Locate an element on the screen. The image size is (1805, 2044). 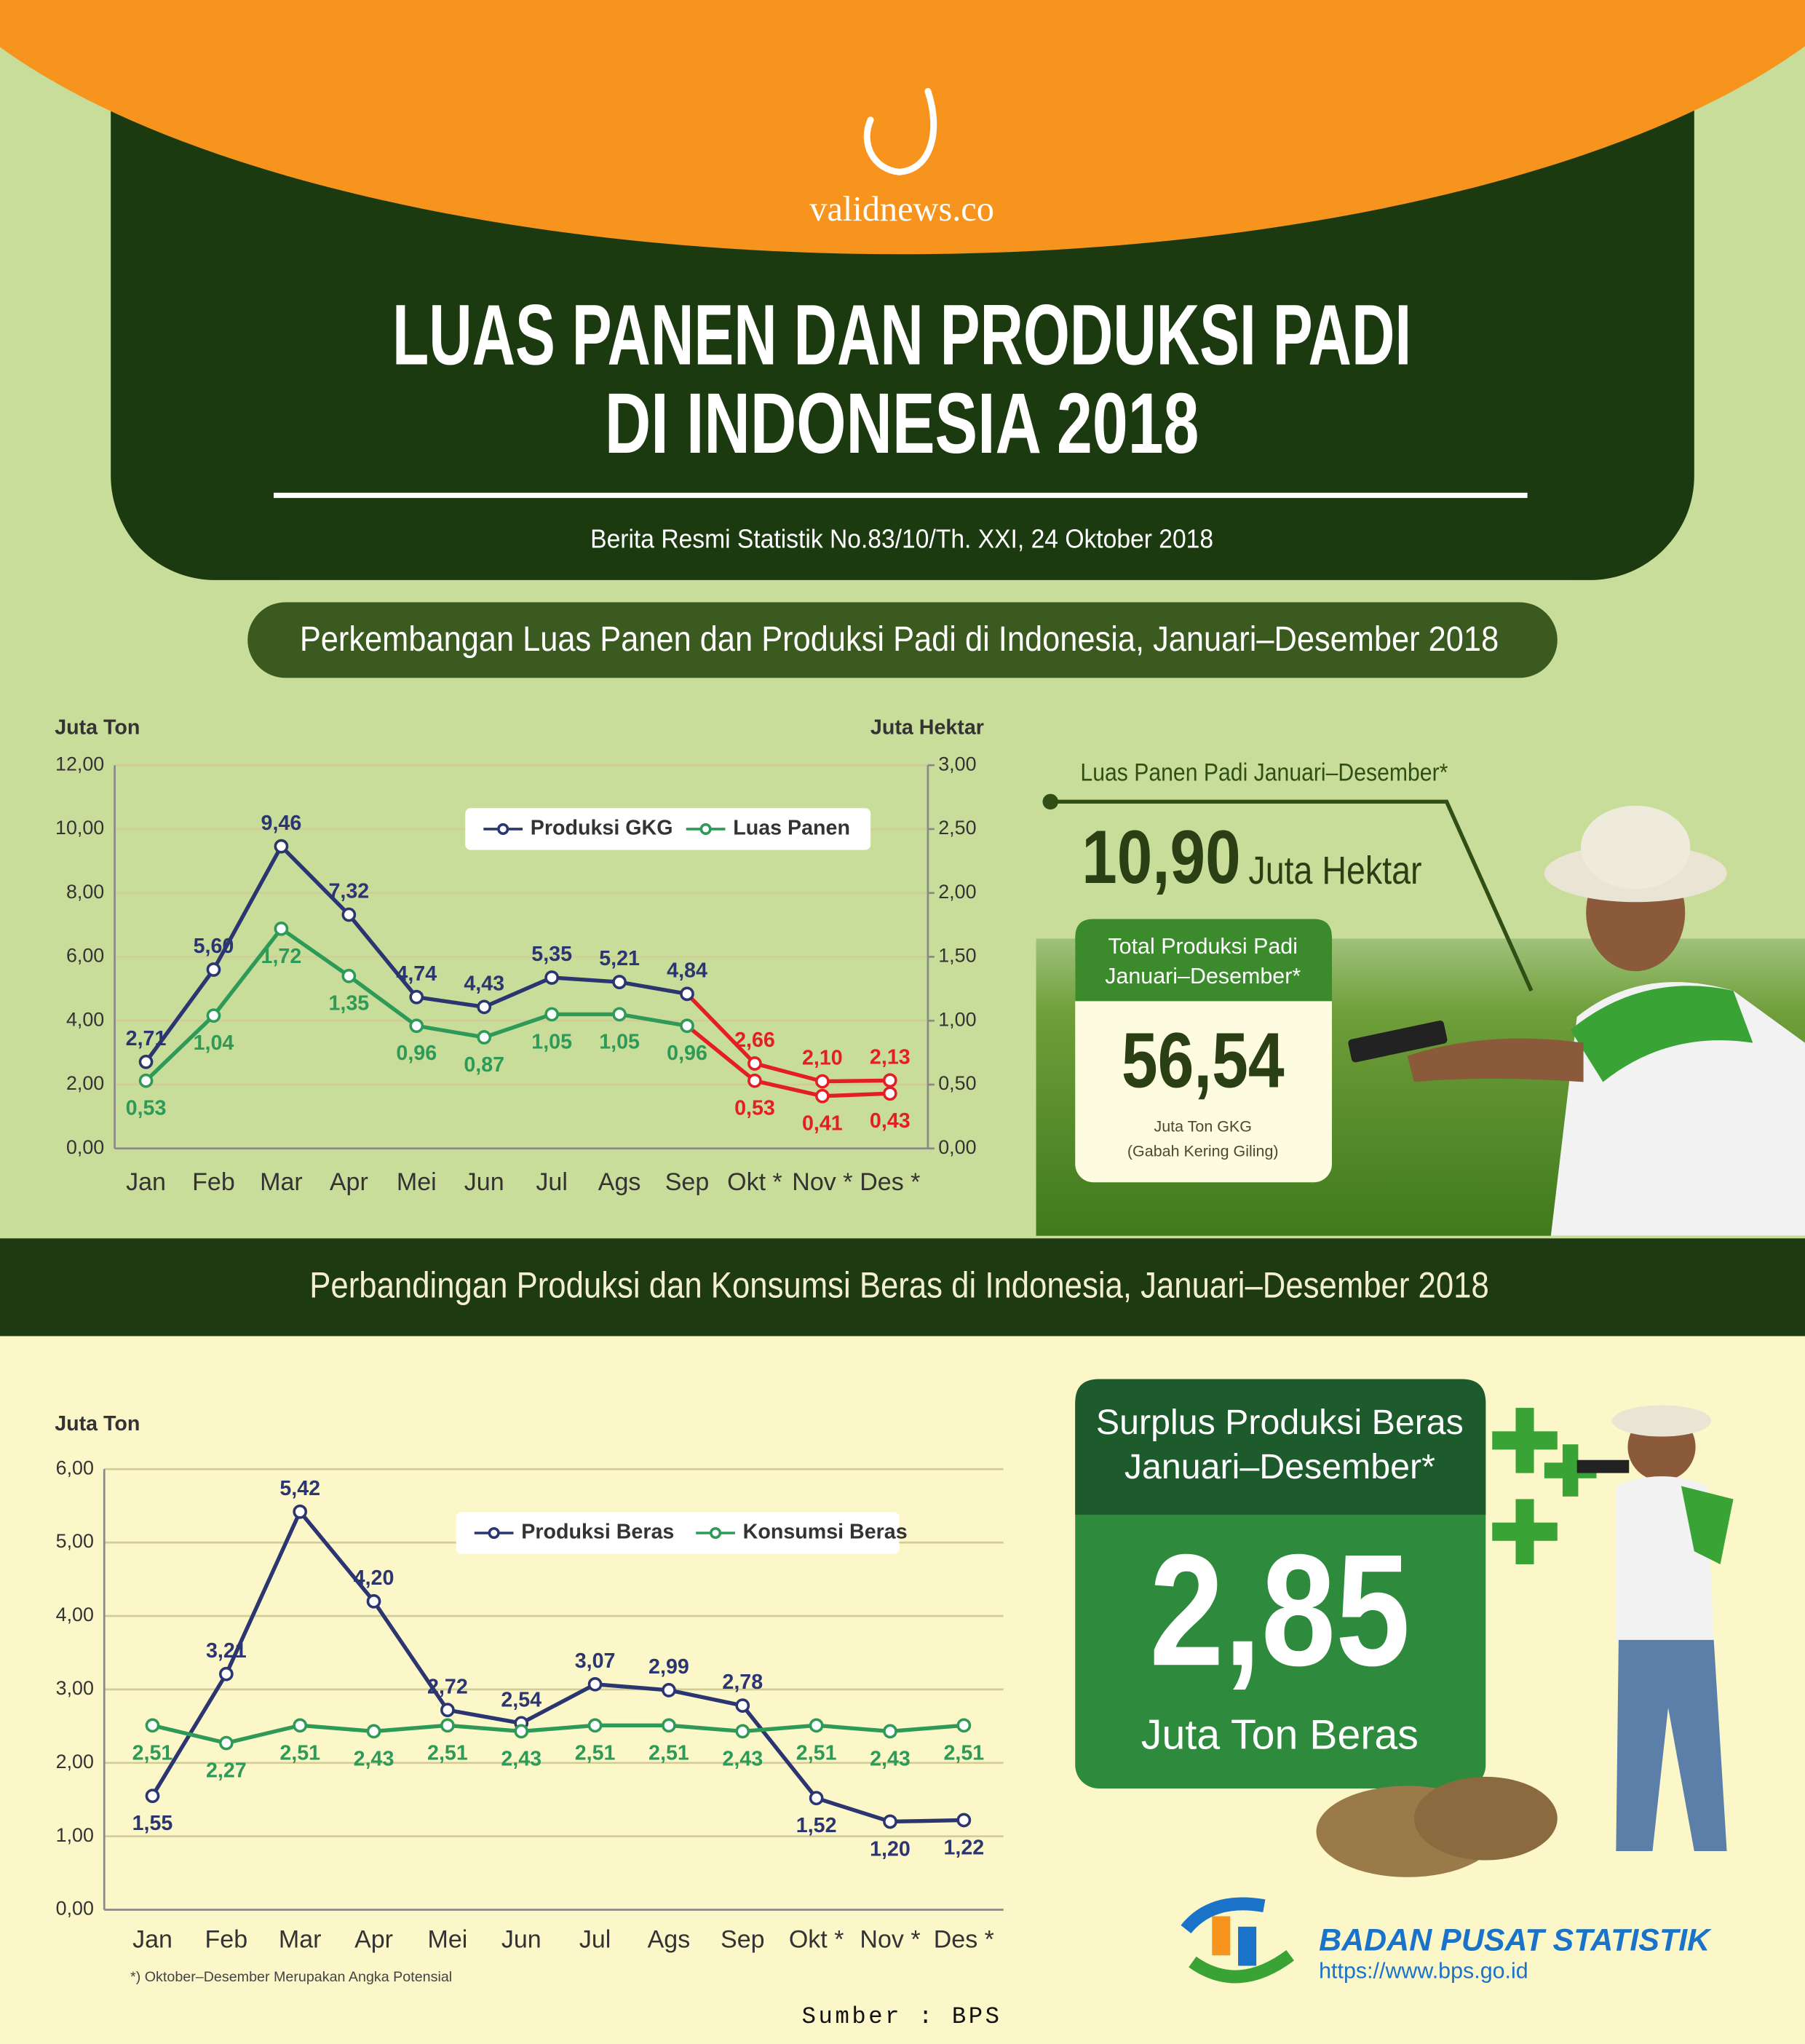
highlight-unit: Juta Hektar is located at coordinates (1334, 870).